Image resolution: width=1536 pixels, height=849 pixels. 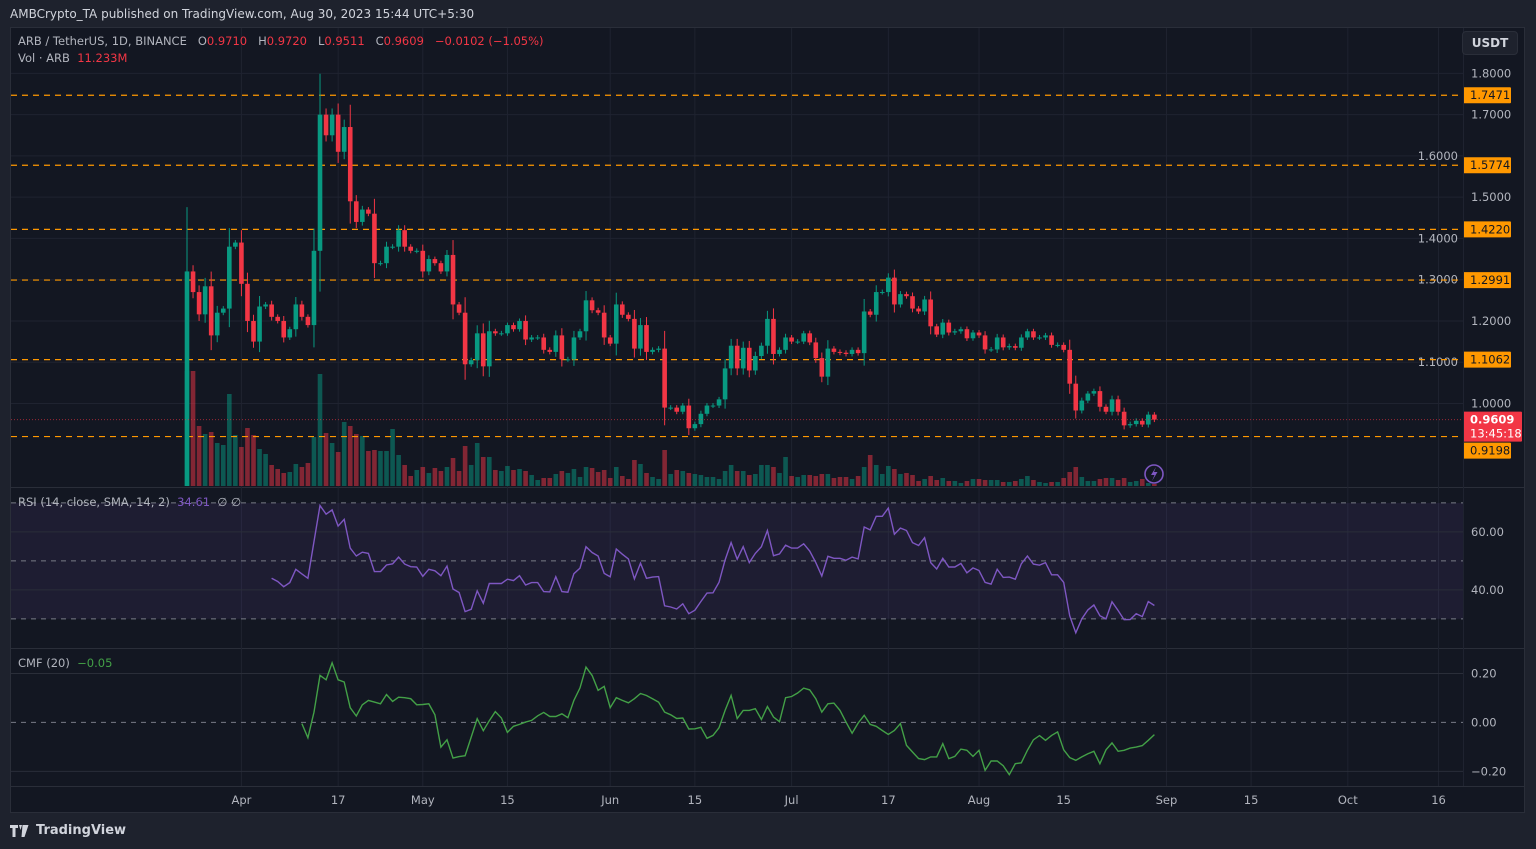 What do you see at coordinates (1438, 280) in the screenshot?
I see `price-tick-label: 1.3000` at bounding box center [1438, 280].